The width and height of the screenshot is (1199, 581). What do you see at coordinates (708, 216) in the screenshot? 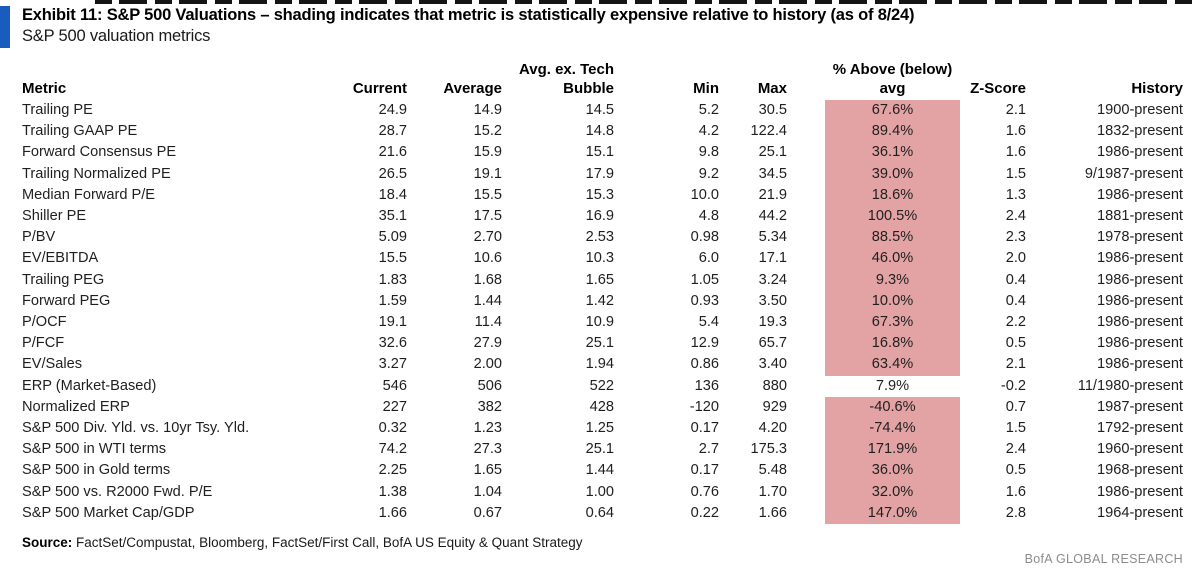
I see `cell-min: 4.8` at bounding box center [708, 216].